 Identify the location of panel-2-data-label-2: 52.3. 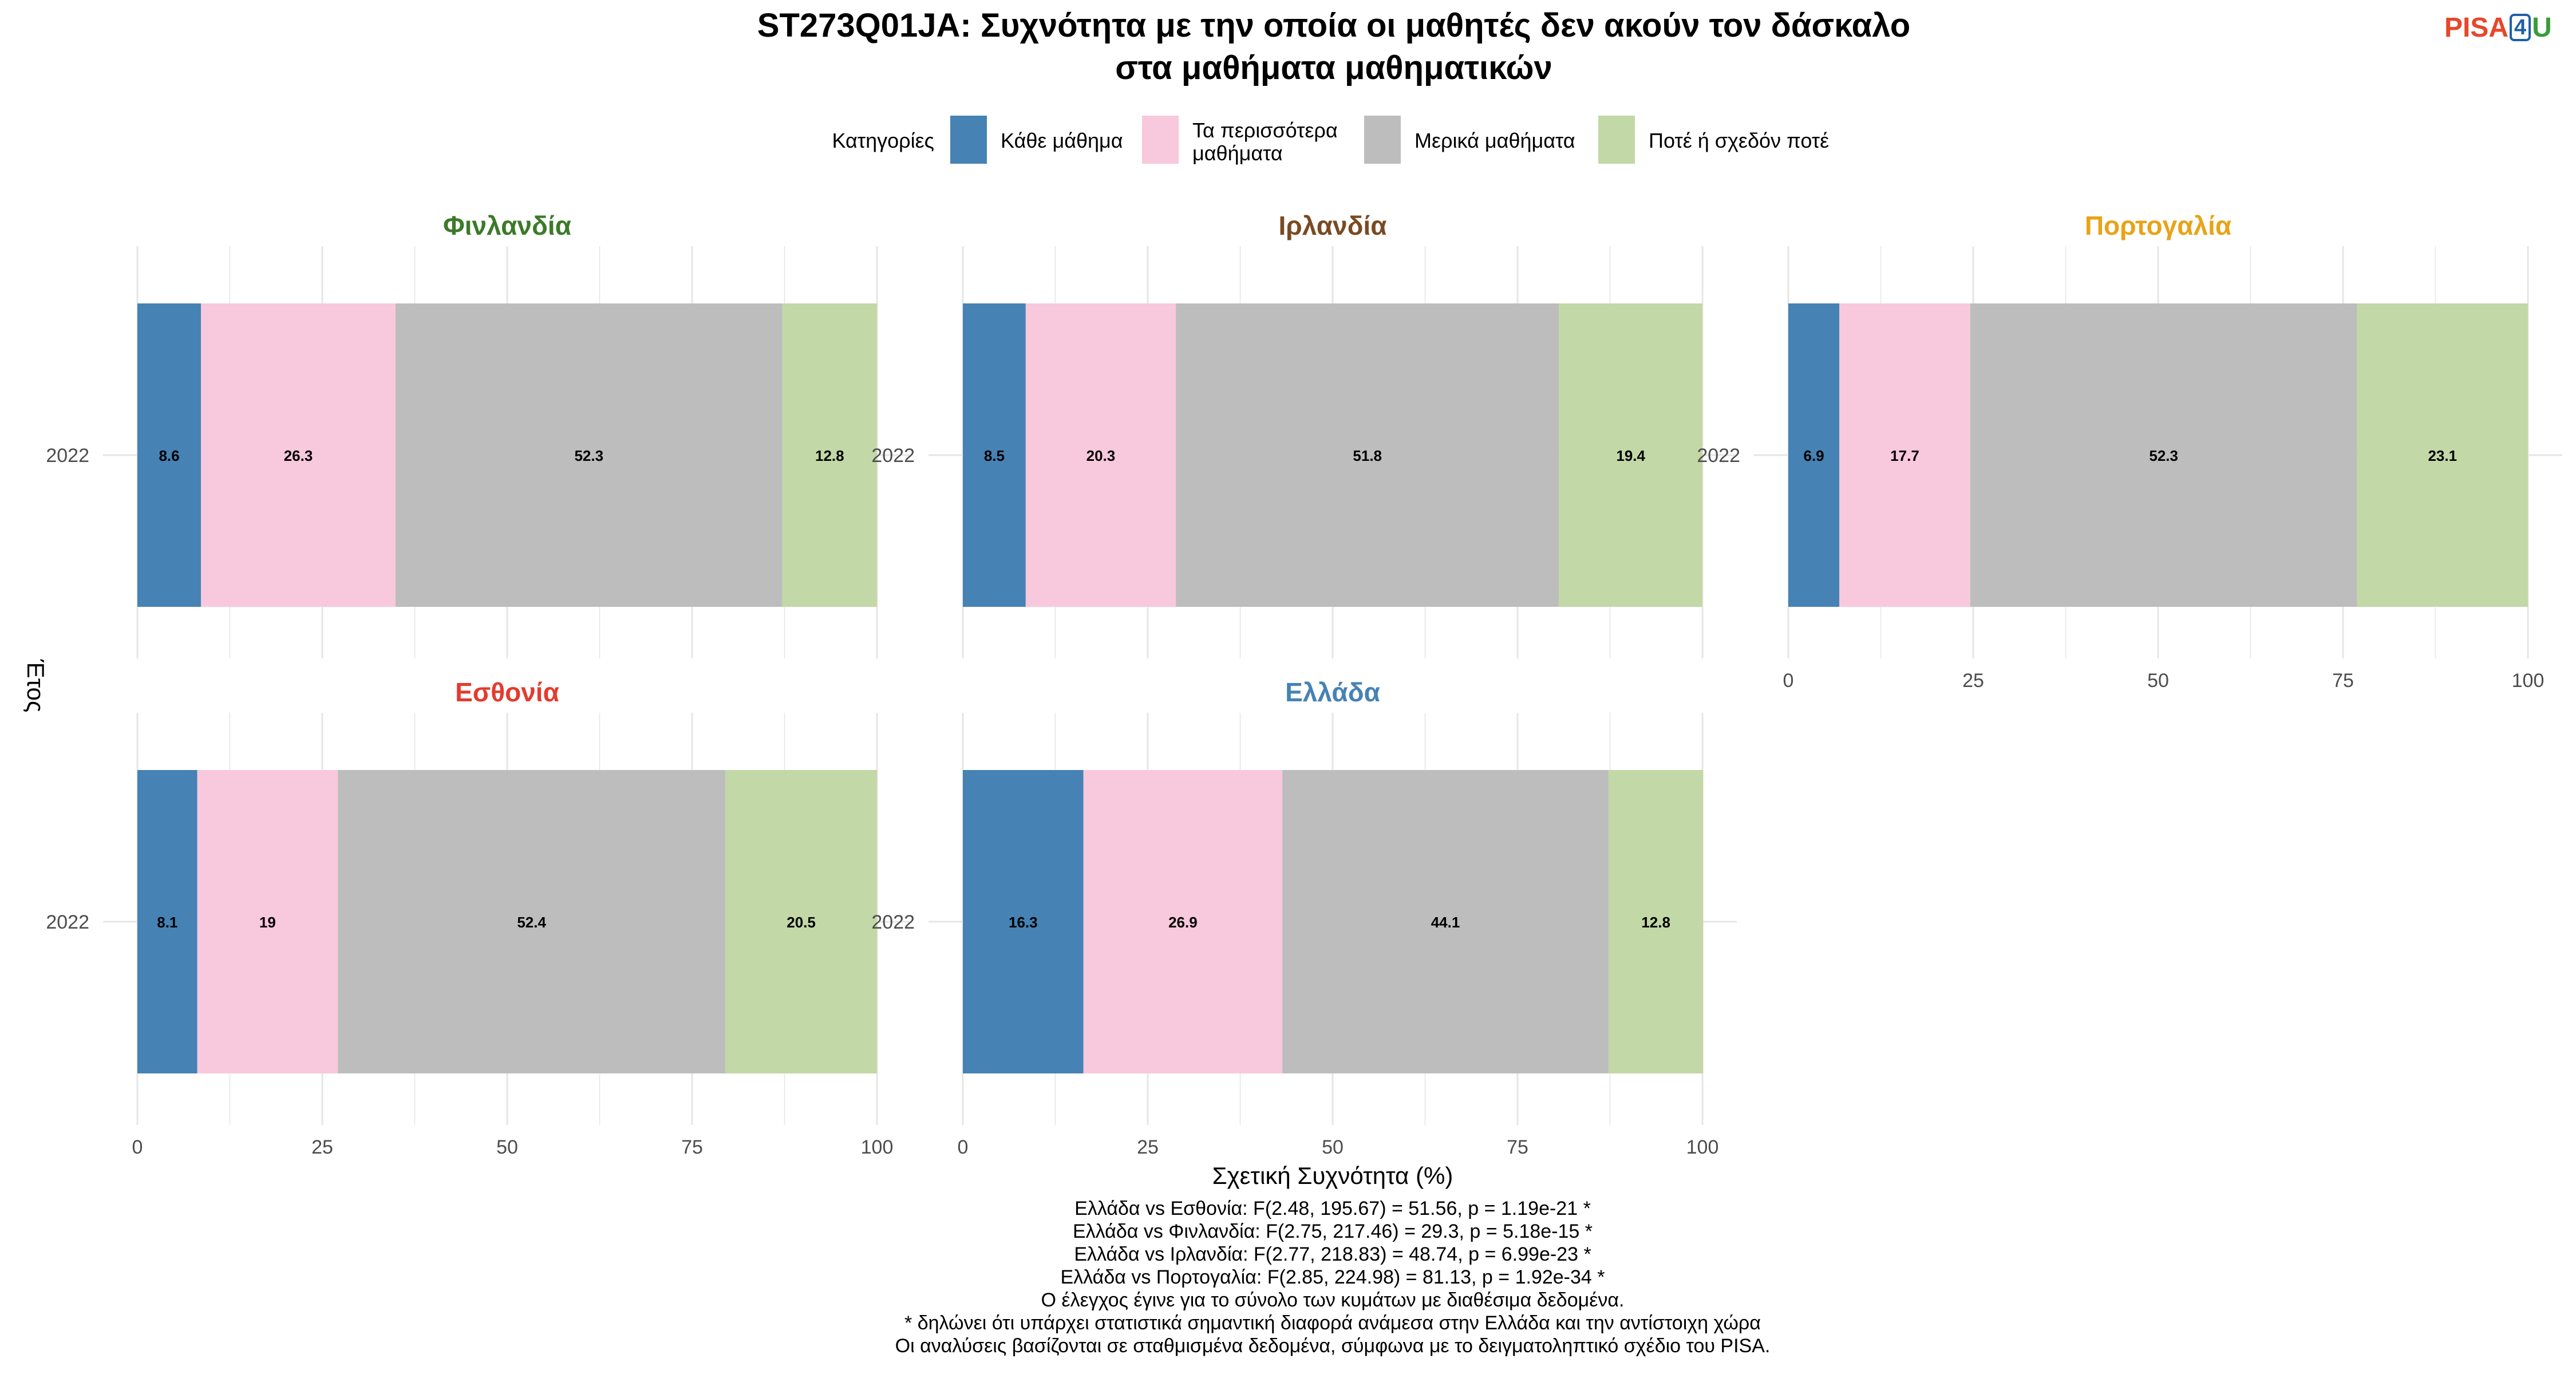
(2163, 455).